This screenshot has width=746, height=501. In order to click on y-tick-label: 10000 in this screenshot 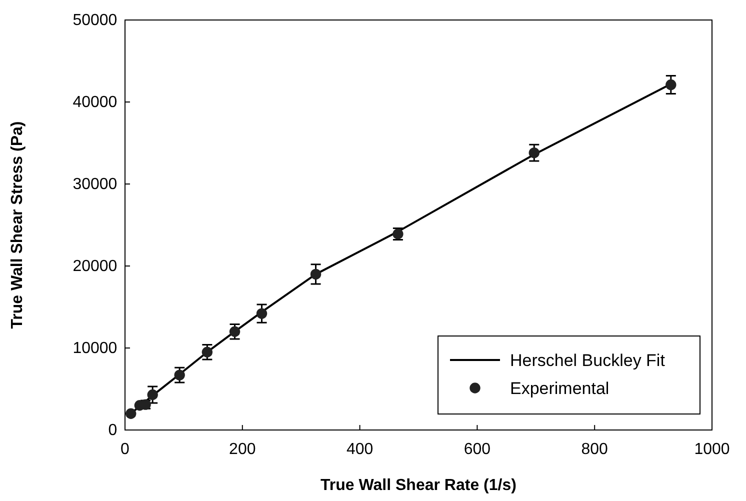, I will do `click(95, 349)`.